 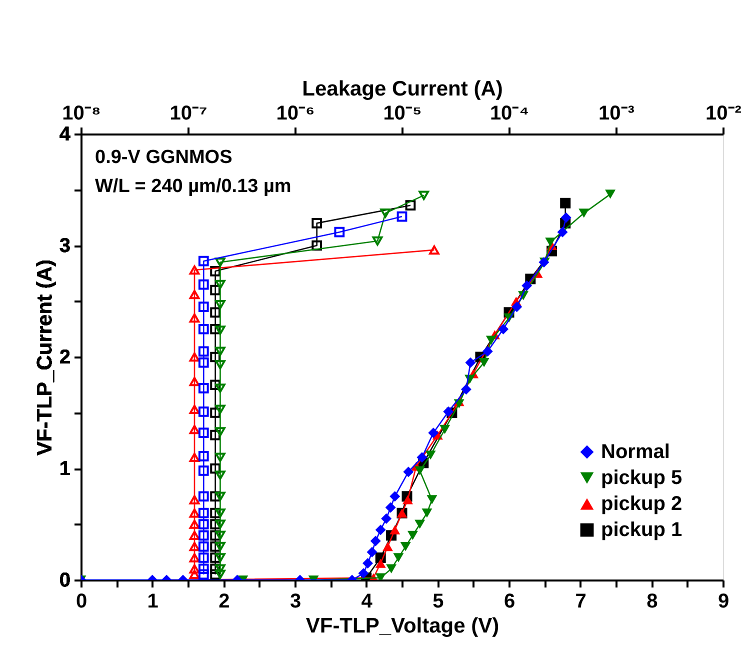 I want to click on legend-label: pickup 1, so click(x=641, y=530).